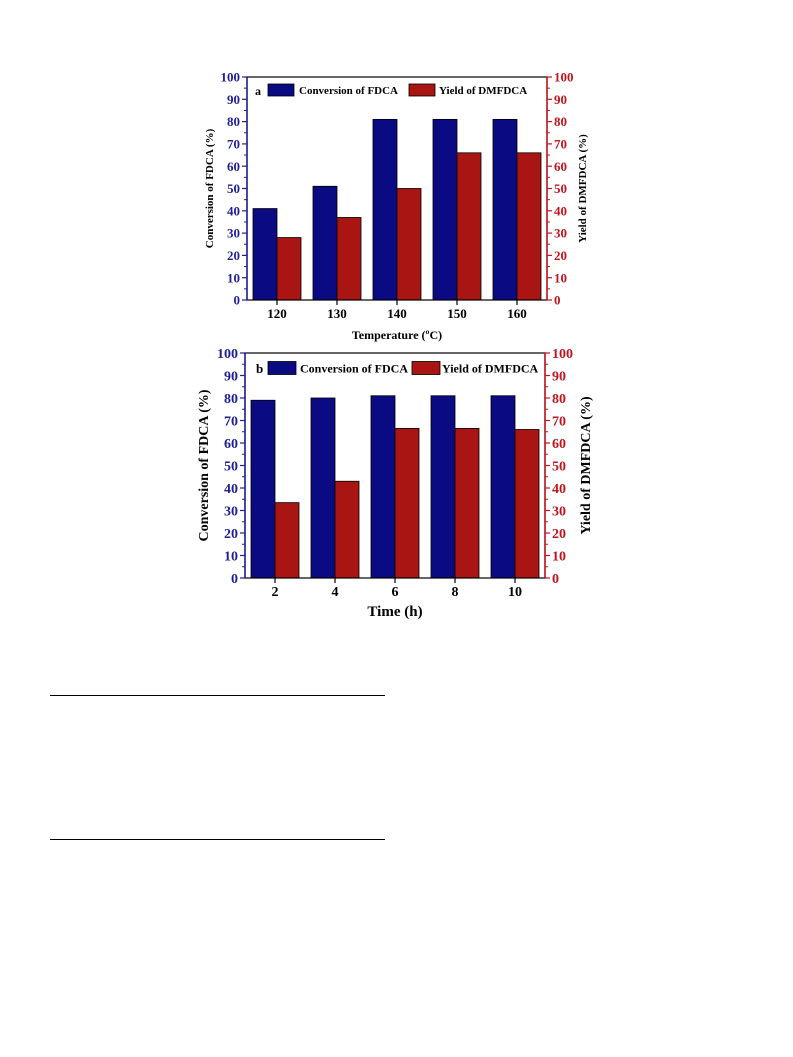  I want to click on panel-a-left-tick-label: 70, so click(233, 143).